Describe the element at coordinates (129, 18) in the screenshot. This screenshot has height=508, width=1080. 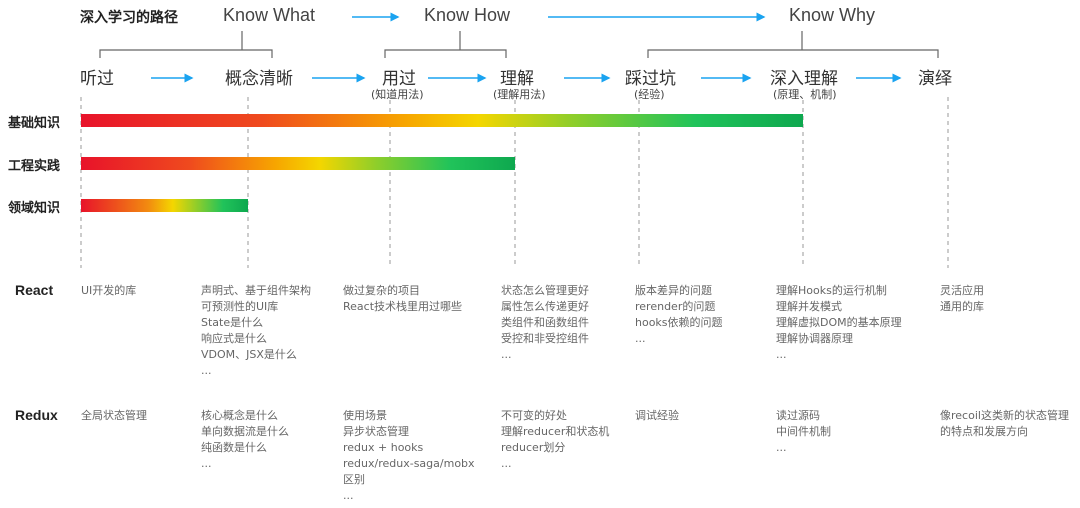
I see `diagram-title: 深入学习的路径` at that location.